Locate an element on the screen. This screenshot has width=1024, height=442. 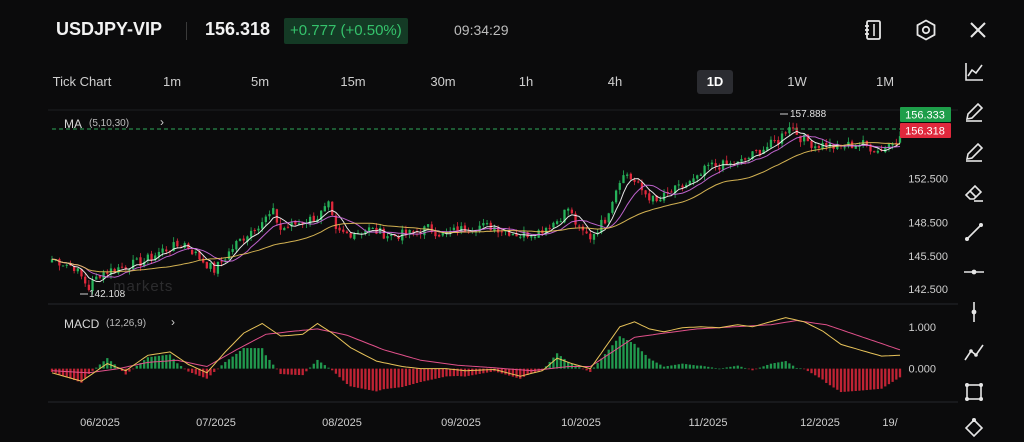
polyline-icon is located at coordinates (974, 352).